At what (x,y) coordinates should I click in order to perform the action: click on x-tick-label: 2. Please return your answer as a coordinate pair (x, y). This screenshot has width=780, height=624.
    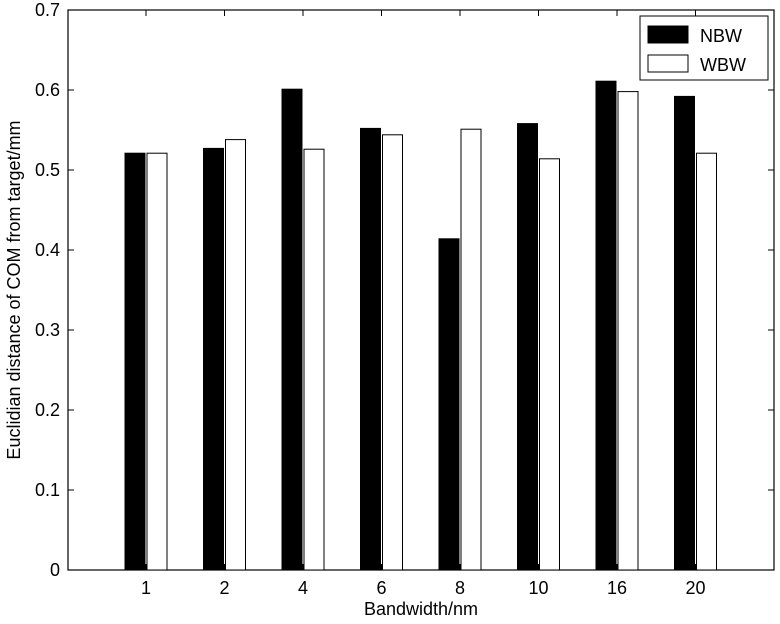
    Looking at the image, I should click on (224, 588).